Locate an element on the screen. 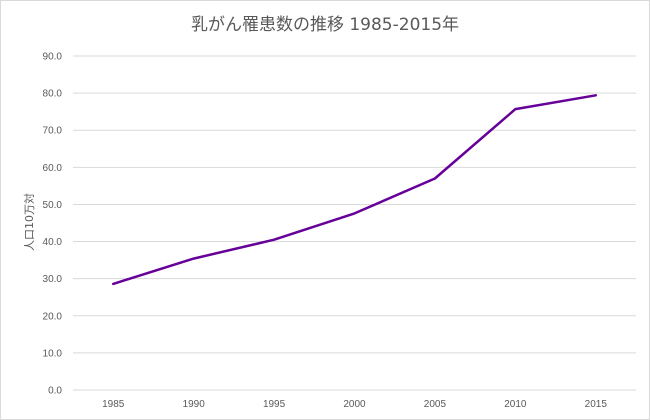 This screenshot has width=650, height=420. x-tick-label: 1985 is located at coordinates (113, 404).